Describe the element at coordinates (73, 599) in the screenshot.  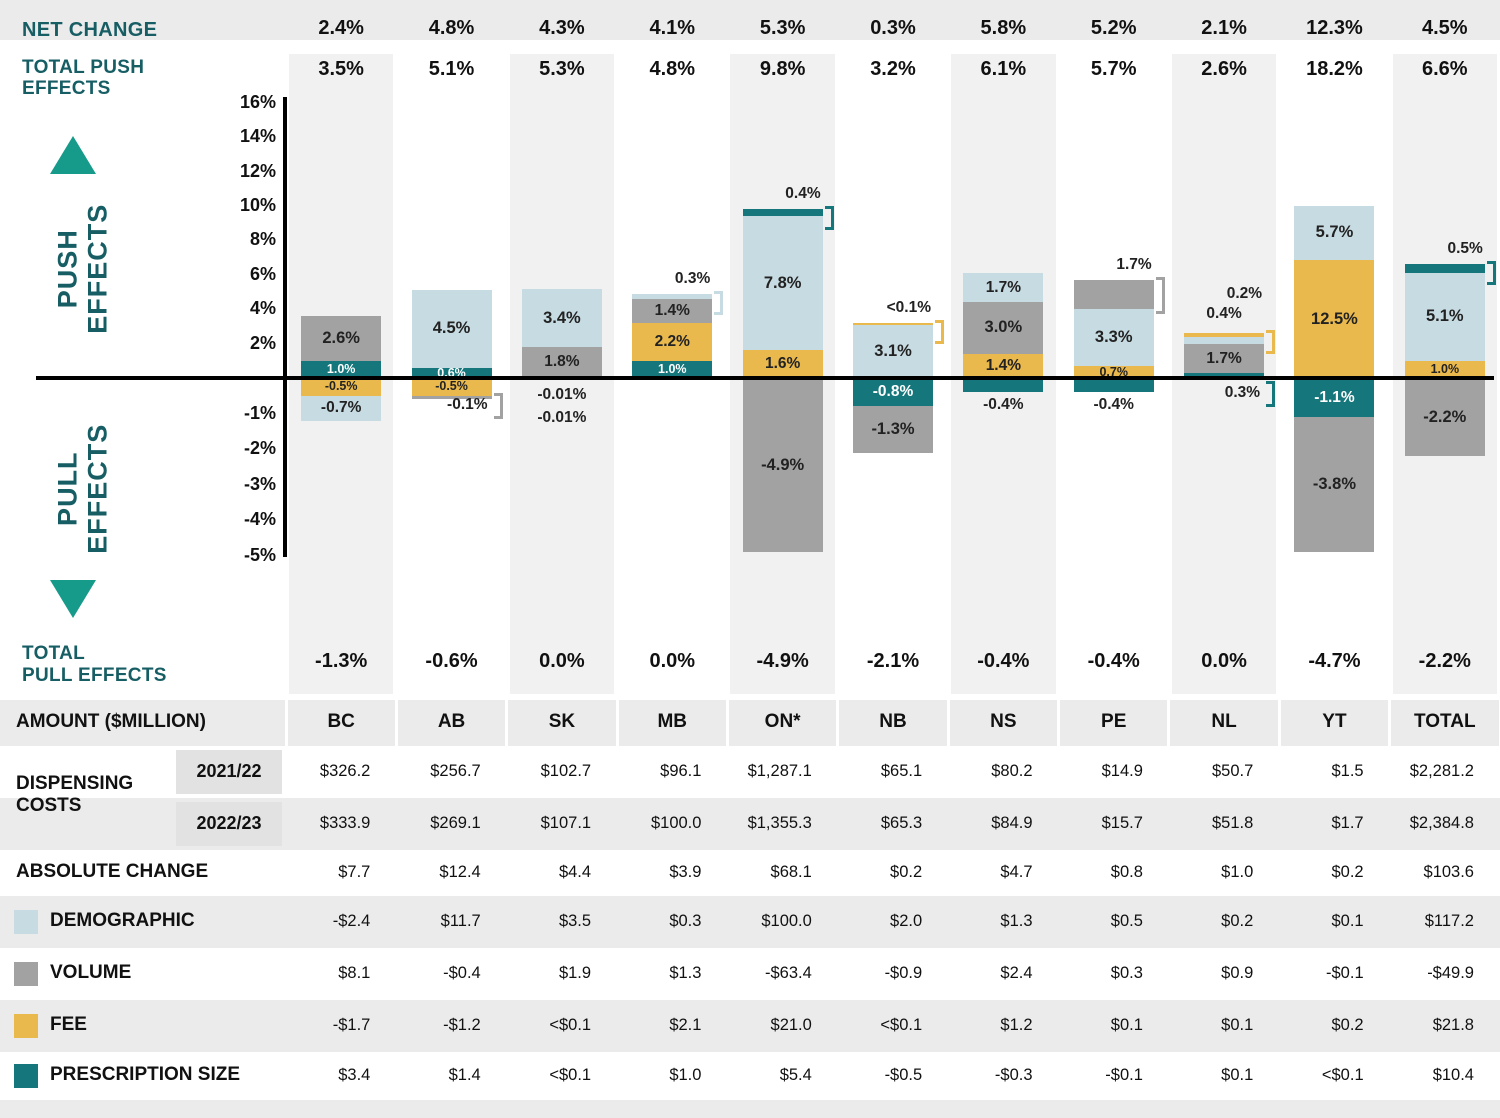
I see `pull-down-arrow-icon` at that location.